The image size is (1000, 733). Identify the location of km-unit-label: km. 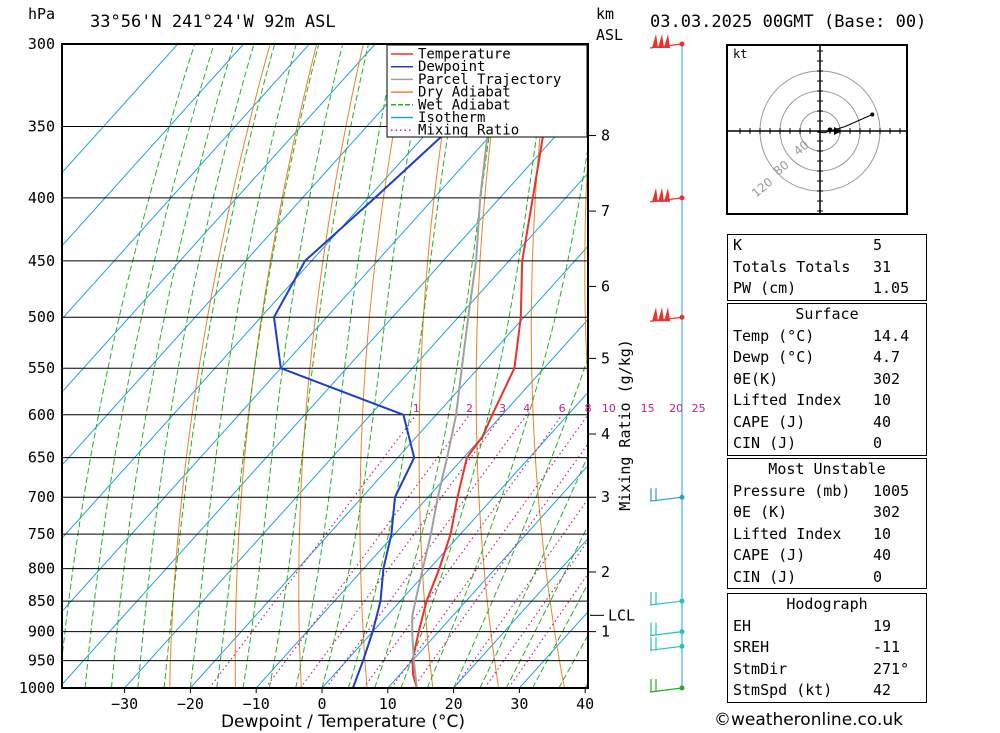
(605, 14).